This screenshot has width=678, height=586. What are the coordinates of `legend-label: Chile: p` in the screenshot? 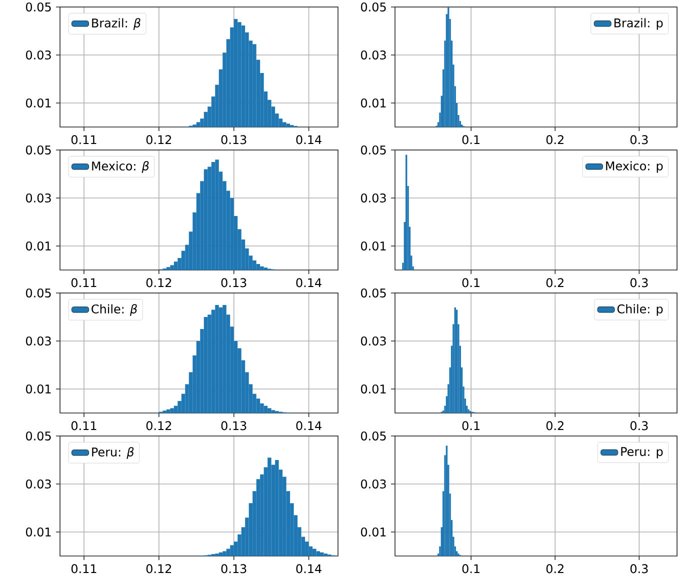 It's located at (640, 310).